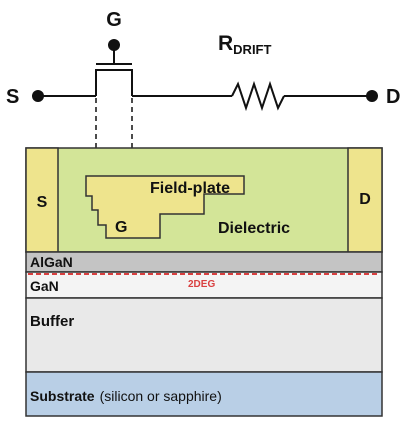  I want to click on algan-layer, so click(204, 262).